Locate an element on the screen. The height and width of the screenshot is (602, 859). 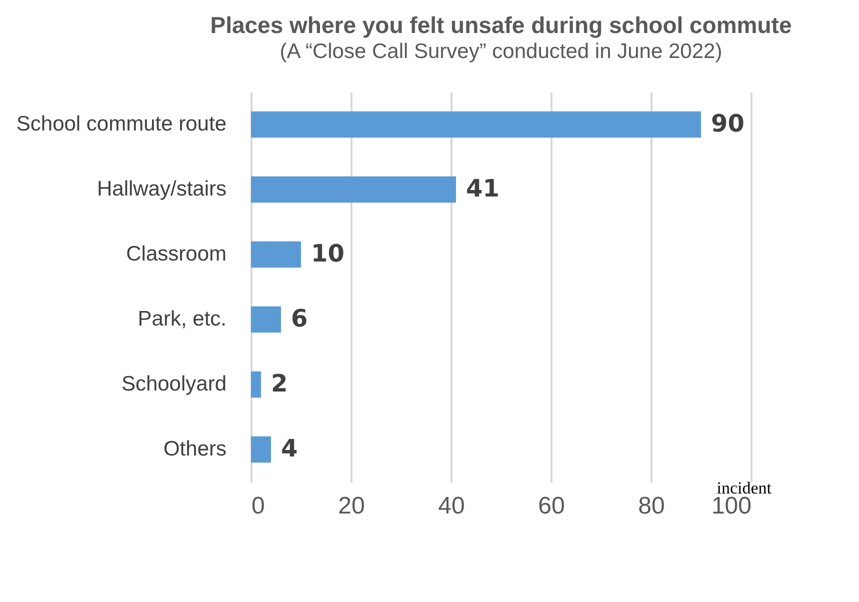
chart-subtitle: (A “Close Call Survey” conducted in June 2022) is located at coordinates (501, 51).